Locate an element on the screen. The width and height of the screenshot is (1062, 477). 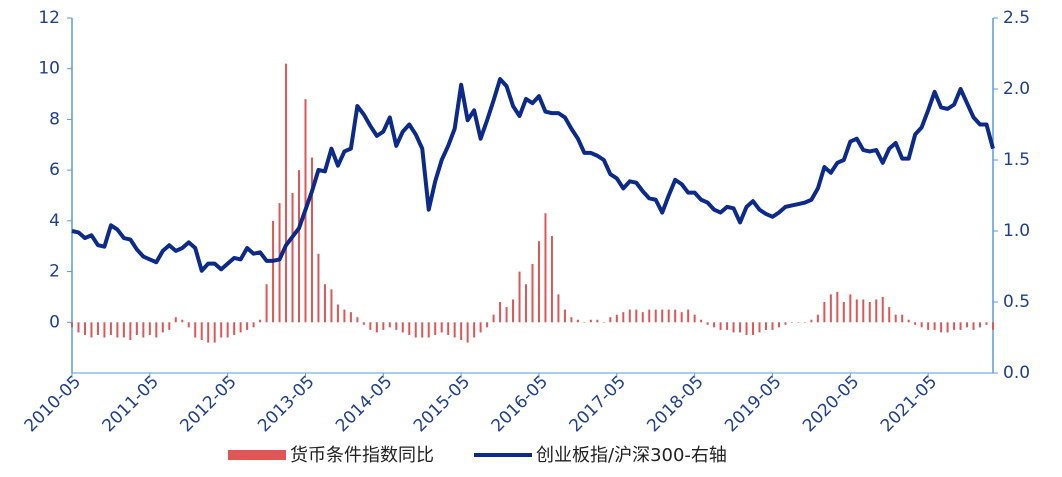
y2-tick-label: 2.0 is located at coordinates (1016, 89).